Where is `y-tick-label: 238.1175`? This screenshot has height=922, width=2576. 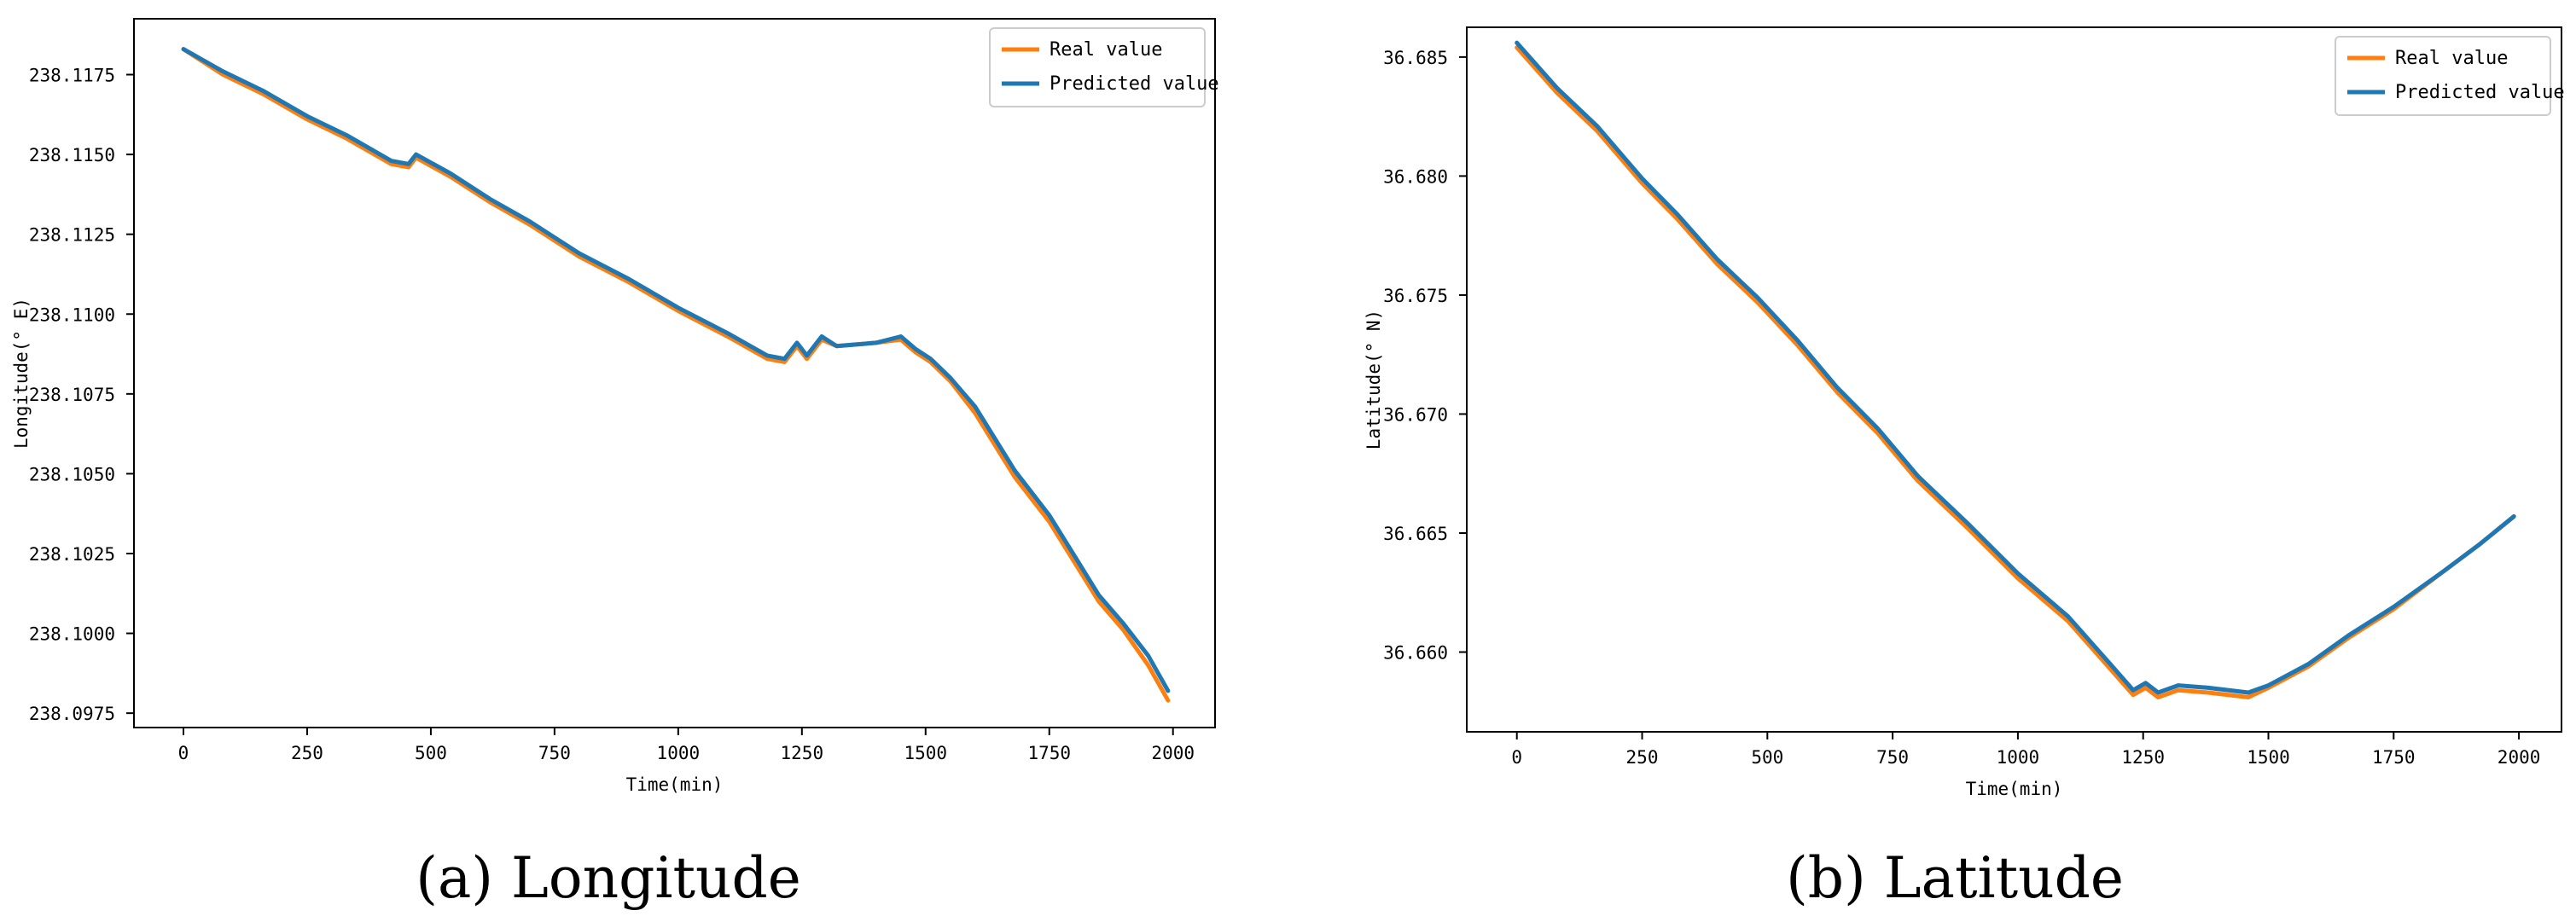
y-tick-label: 238.1175 is located at coordinates (72, 76).